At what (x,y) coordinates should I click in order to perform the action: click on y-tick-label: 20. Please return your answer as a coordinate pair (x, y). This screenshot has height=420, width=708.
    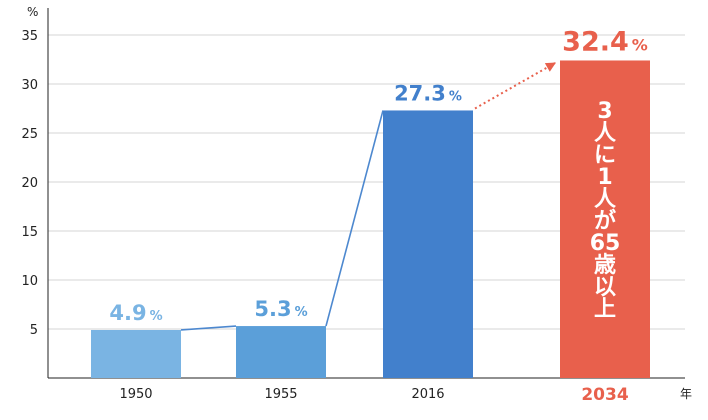
    Looking at the image, I should click on (29, 183).